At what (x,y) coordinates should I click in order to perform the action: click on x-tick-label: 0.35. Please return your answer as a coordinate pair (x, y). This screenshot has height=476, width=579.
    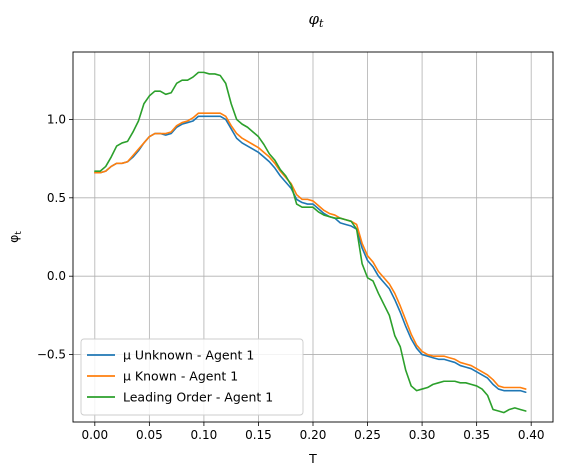
    Looking at the image, I should click on (476, 435).